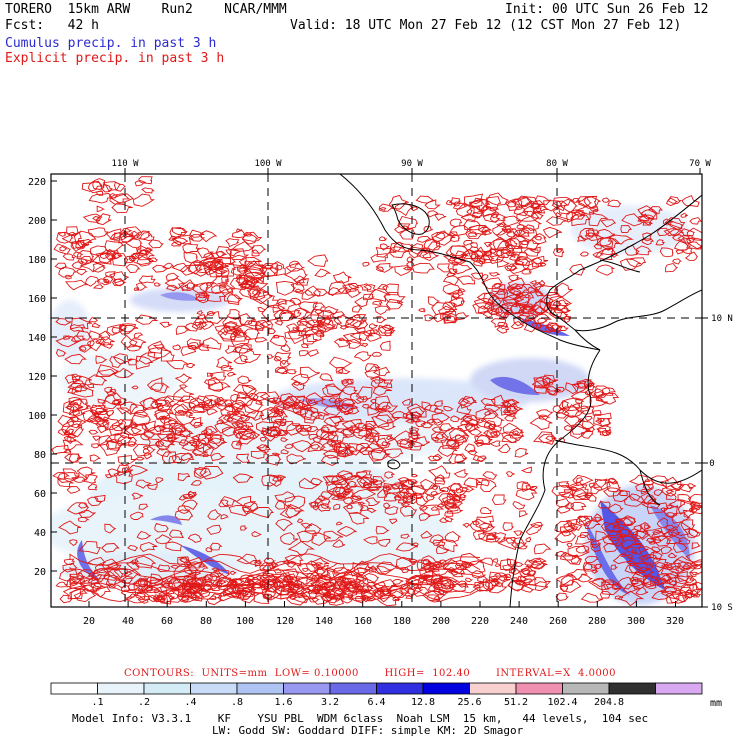 The image size is (740, 740). I want to click on colorbar-swatch, so click(539, 688).